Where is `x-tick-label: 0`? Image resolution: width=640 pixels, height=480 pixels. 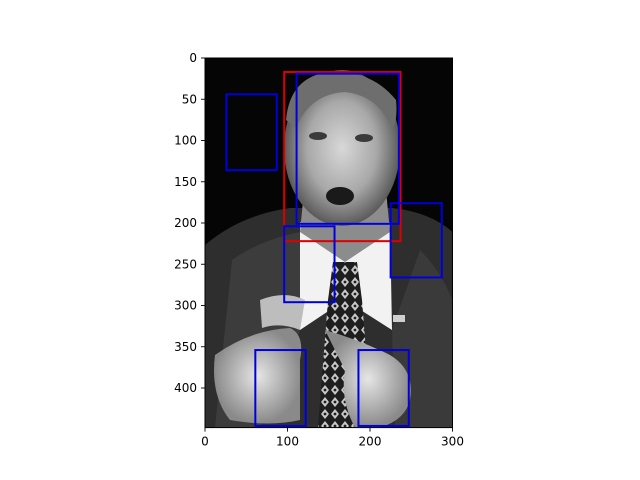 x-tick-label: 0 is located at coordinates (205, 442).